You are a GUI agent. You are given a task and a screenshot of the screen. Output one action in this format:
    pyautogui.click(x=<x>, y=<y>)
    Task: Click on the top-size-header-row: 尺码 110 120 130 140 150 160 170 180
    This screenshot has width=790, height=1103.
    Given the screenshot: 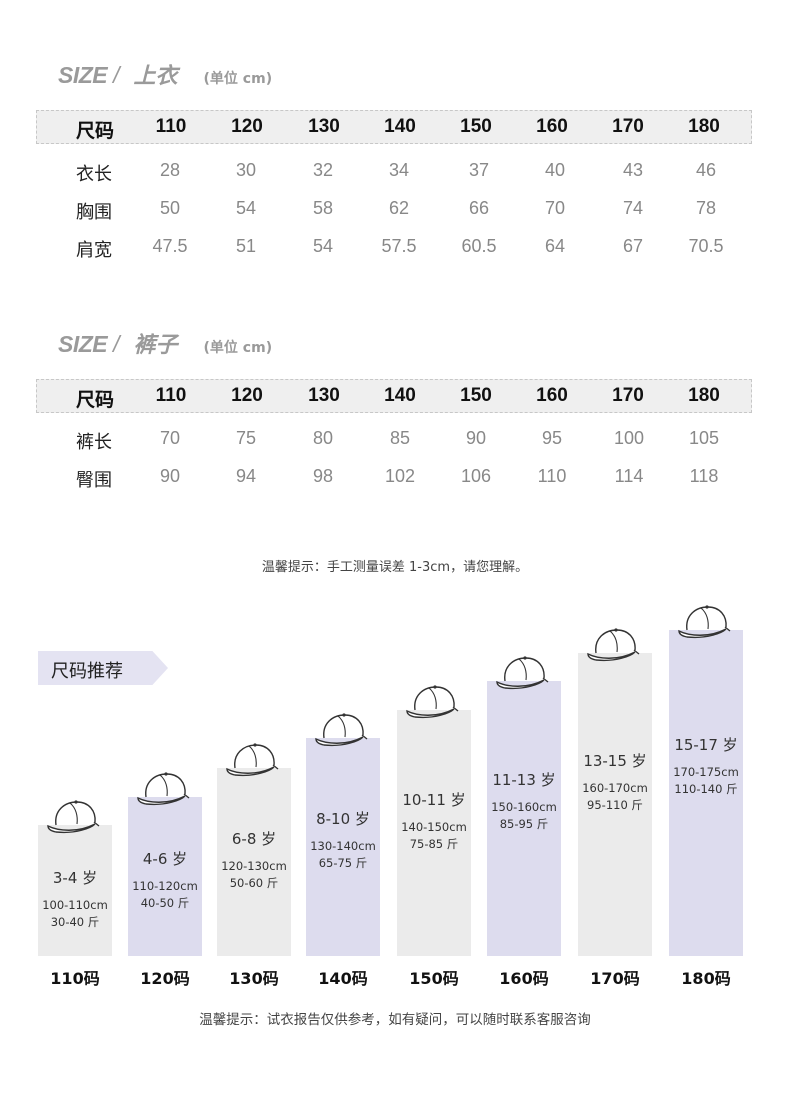 What is the action you would take?
    pyautogui.click(x=394, y=127)
    